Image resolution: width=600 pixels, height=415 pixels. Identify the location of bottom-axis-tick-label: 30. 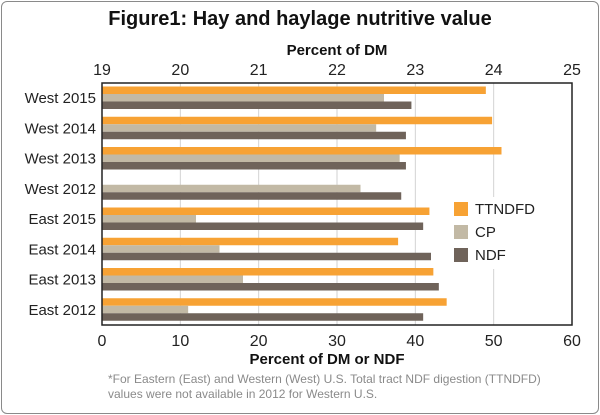
(337, 341).